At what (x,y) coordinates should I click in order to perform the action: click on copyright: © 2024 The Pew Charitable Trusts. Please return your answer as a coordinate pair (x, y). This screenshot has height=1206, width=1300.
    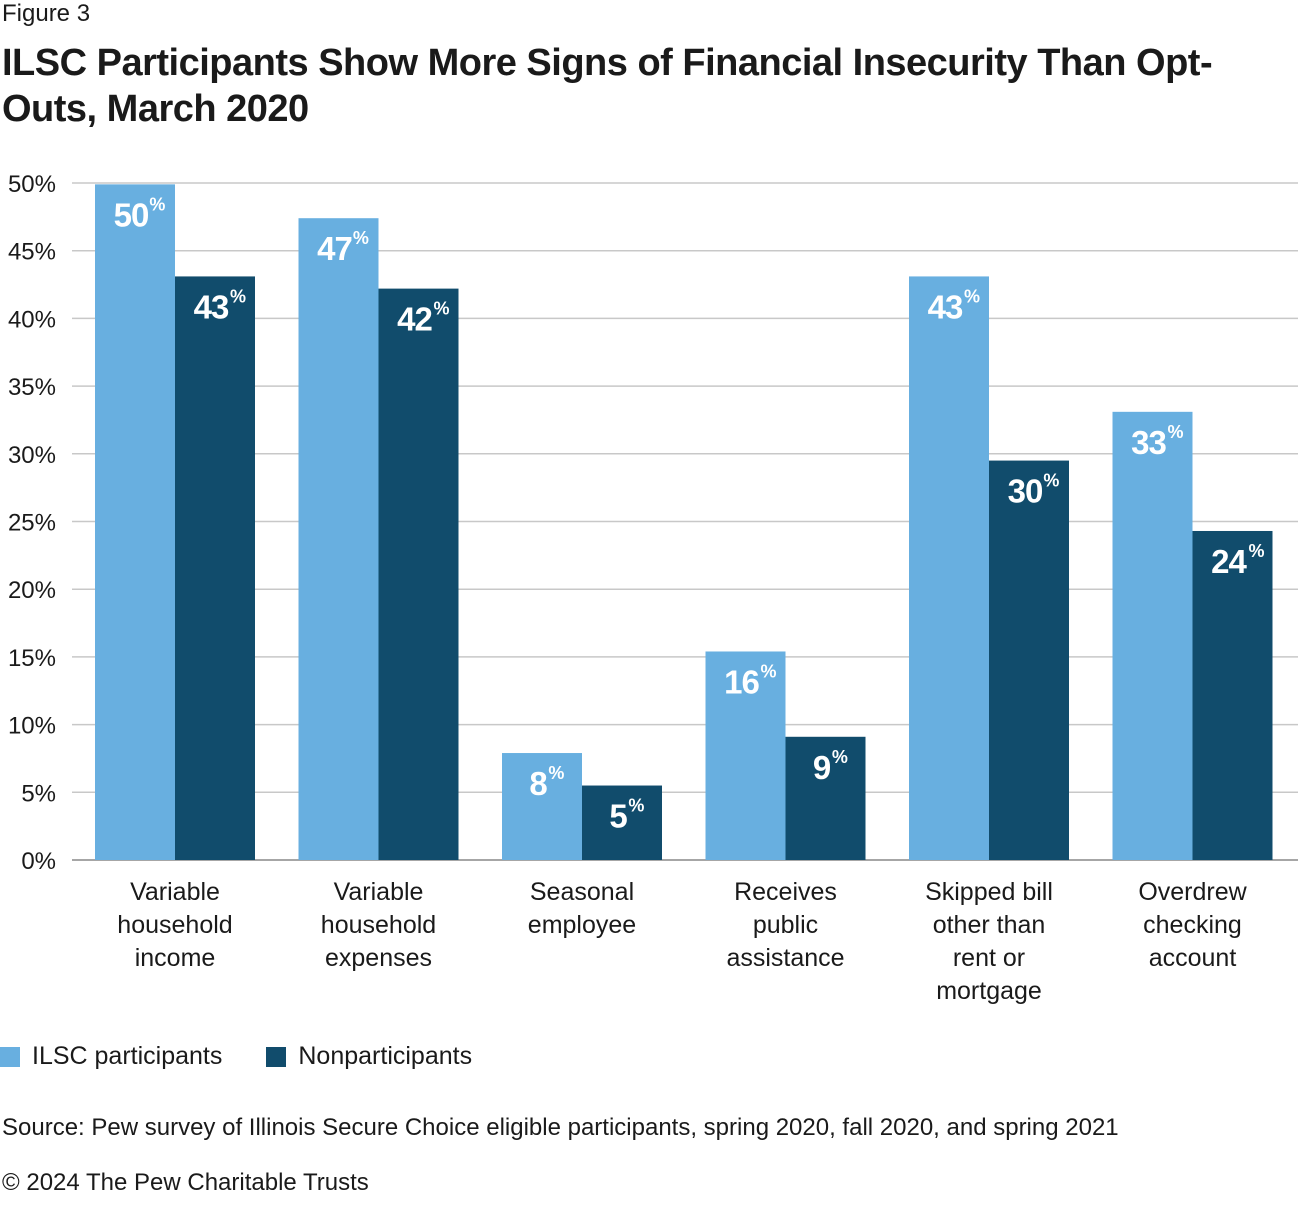
    Looking at the image, I should click on (185, 1182).